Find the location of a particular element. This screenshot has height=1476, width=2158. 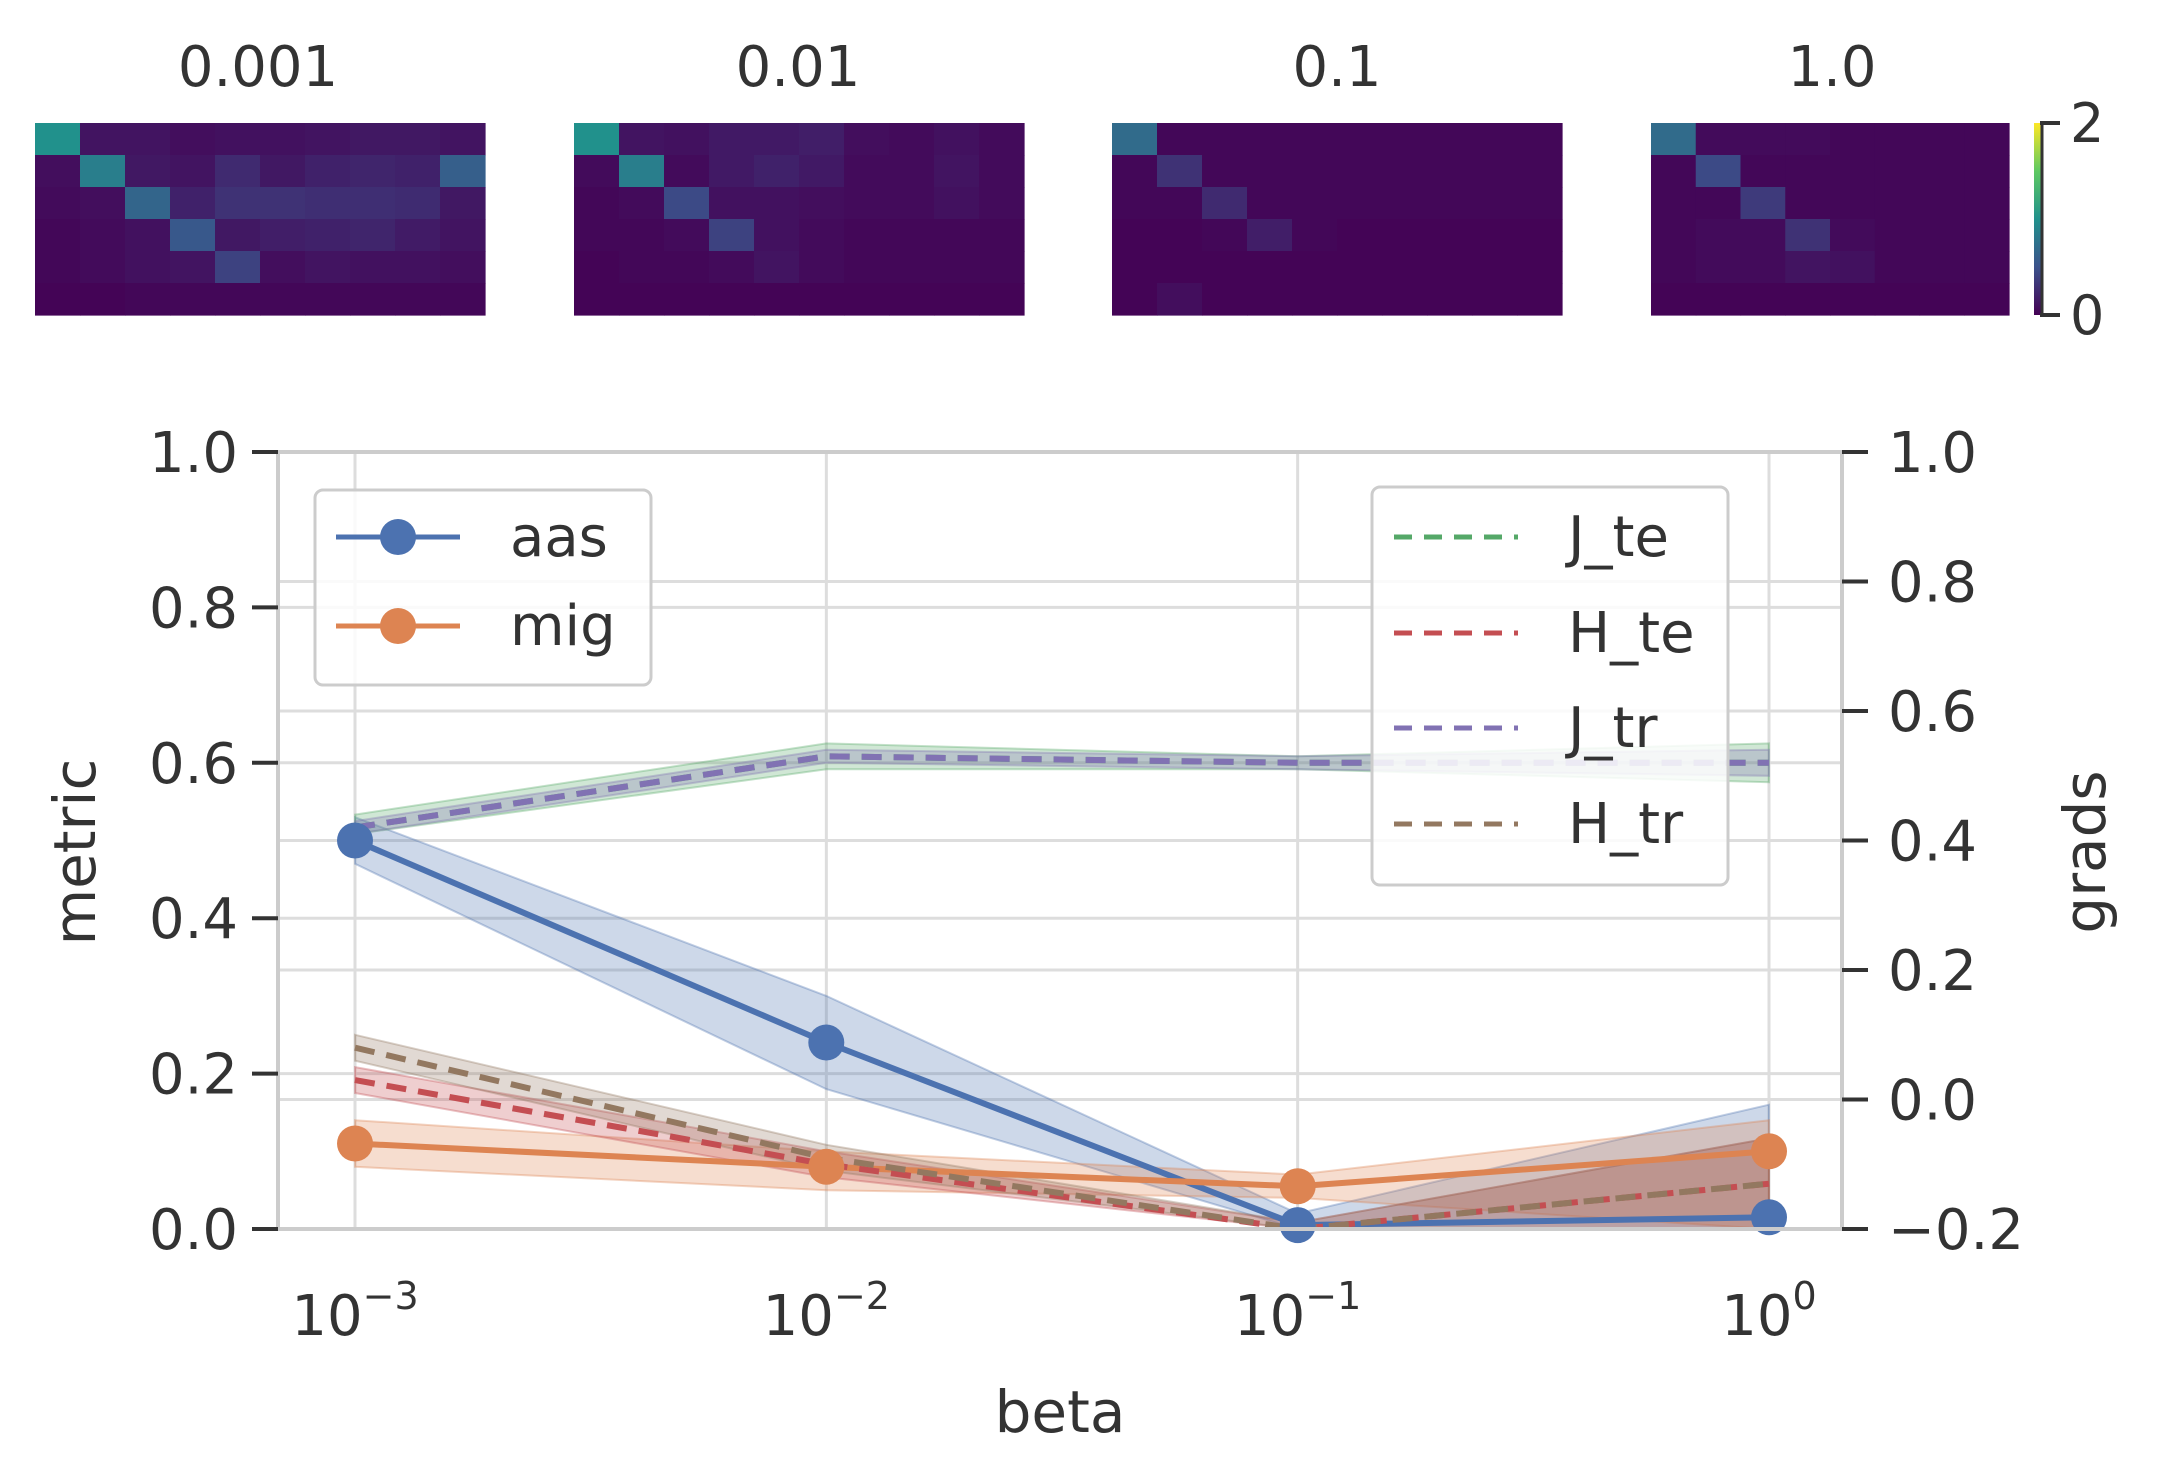

heatmap-title-2: 0.01 is located at coordinates (798, 67).